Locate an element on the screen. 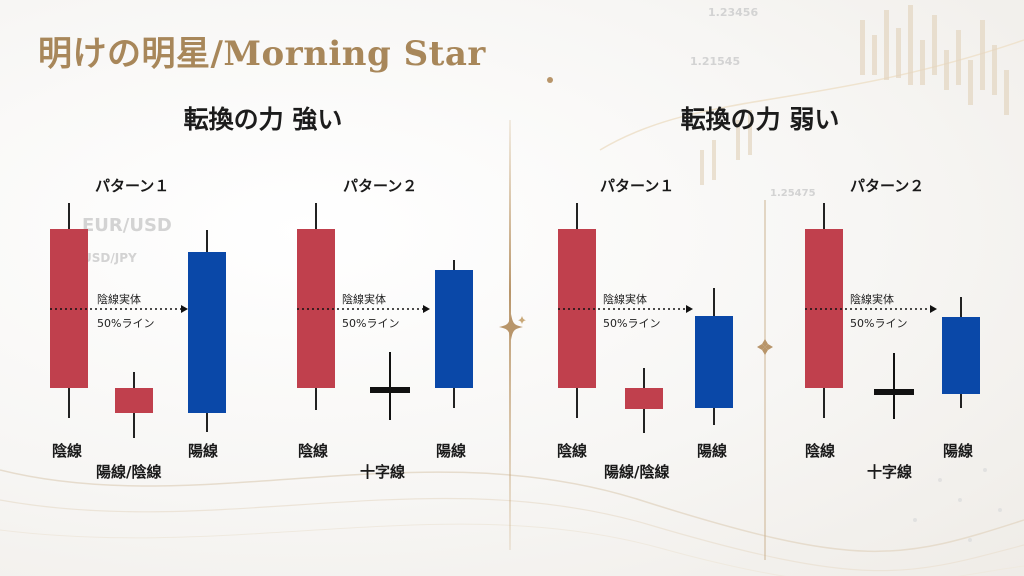  sparkle-icon is located at coordinates (512, 327).